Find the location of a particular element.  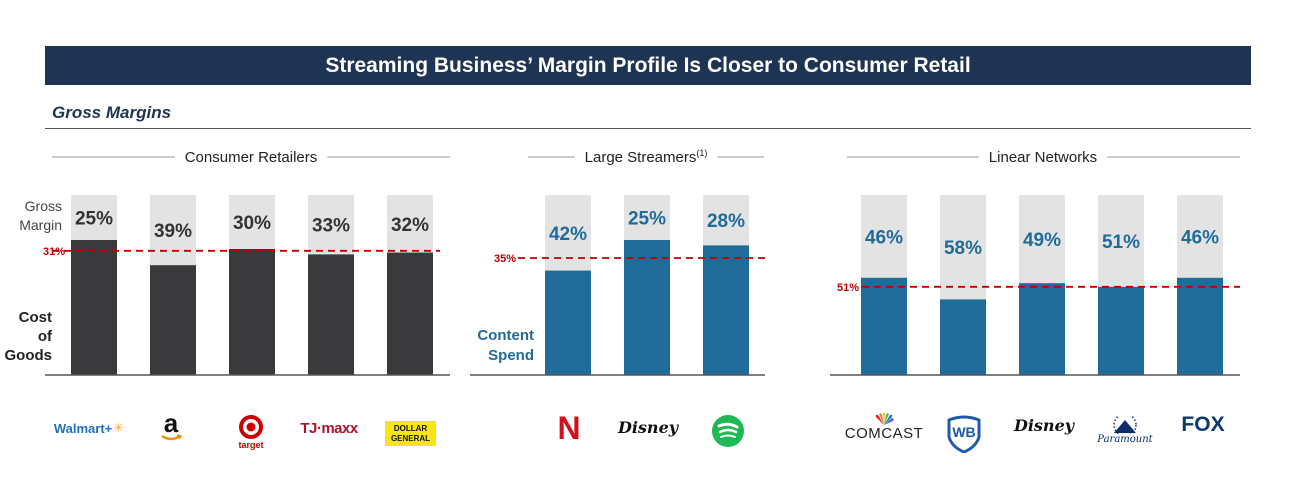

retailers-value-label: 30% is located at coordinates (252, 223).